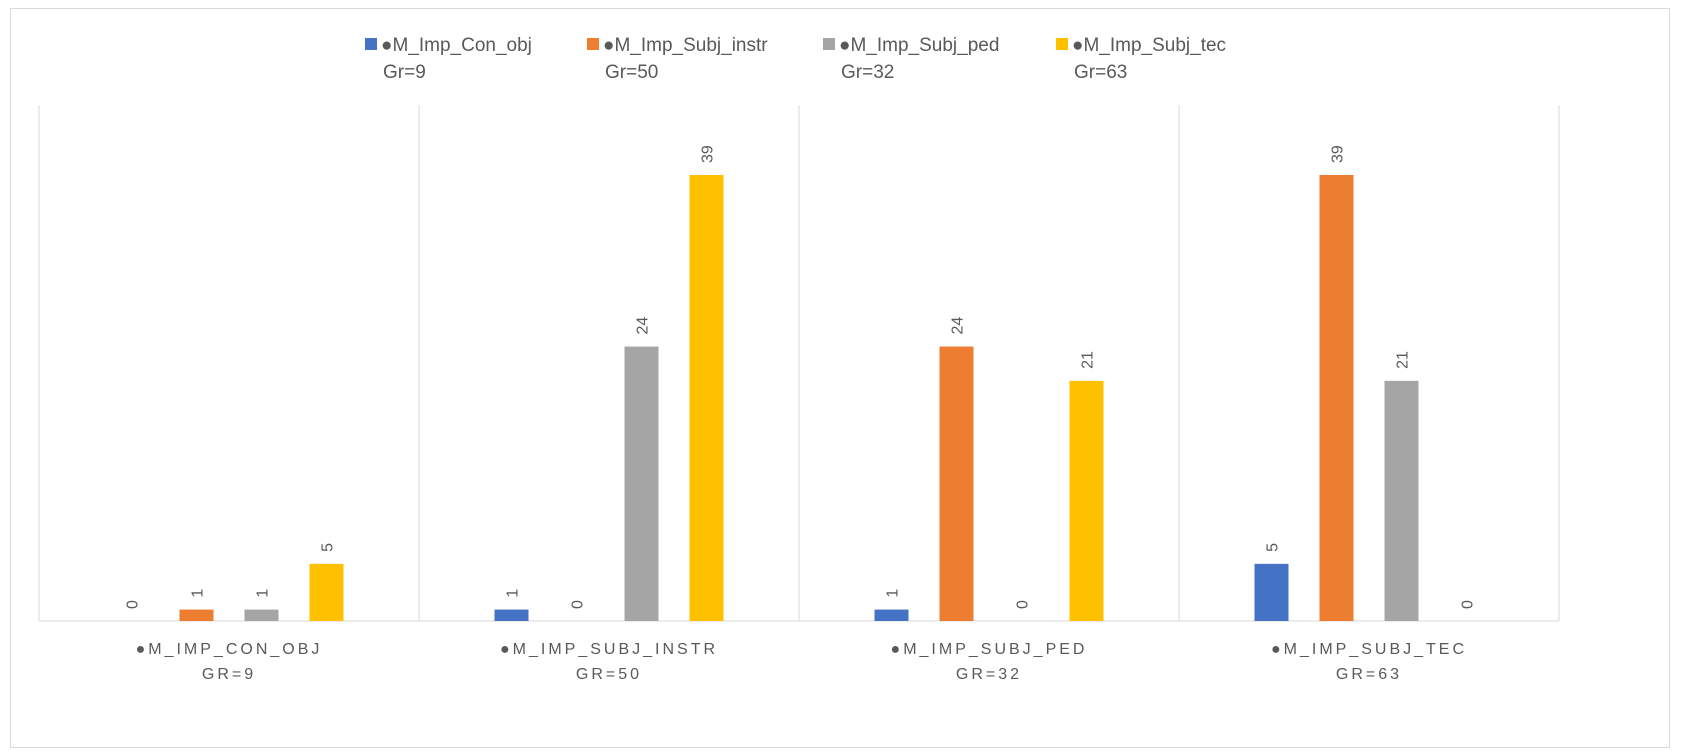 This screenshot has height=756, width=1682. What do you see at coordinates (677, 59) in the screenshot?
I see `legend-item: ●M_Imp_Subj_instr Gr=50` at bounding box center [677, 59].